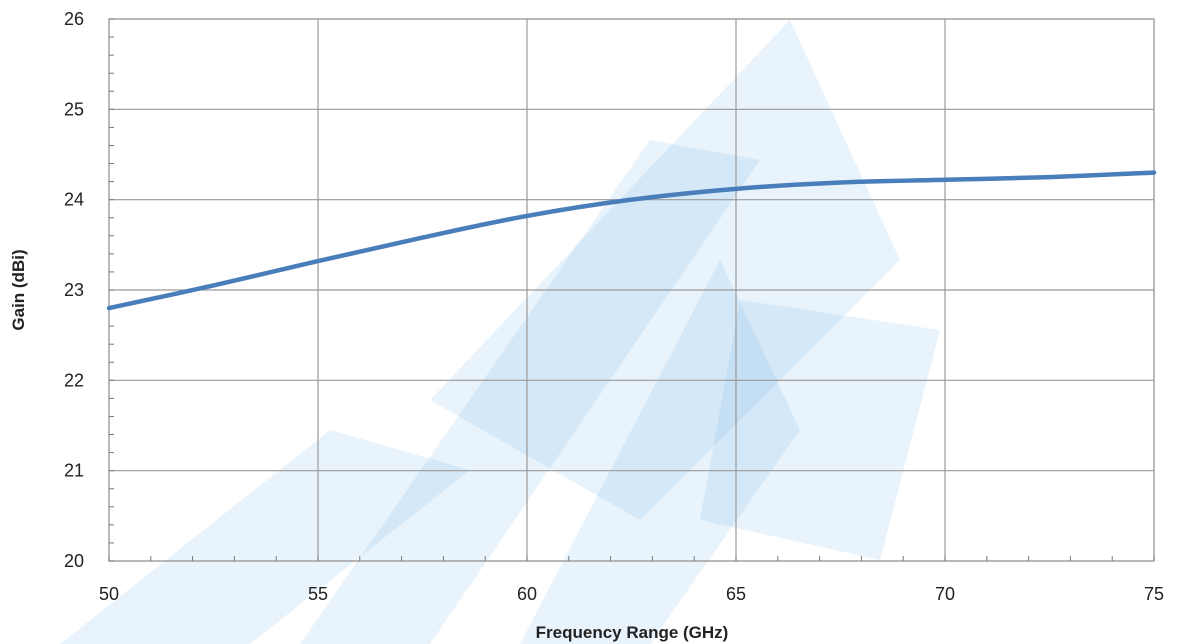  What do you see at coordinates (527, 594) in the screenshot?
I see `x-tick-label: 60` at bounding box center [527, 594].